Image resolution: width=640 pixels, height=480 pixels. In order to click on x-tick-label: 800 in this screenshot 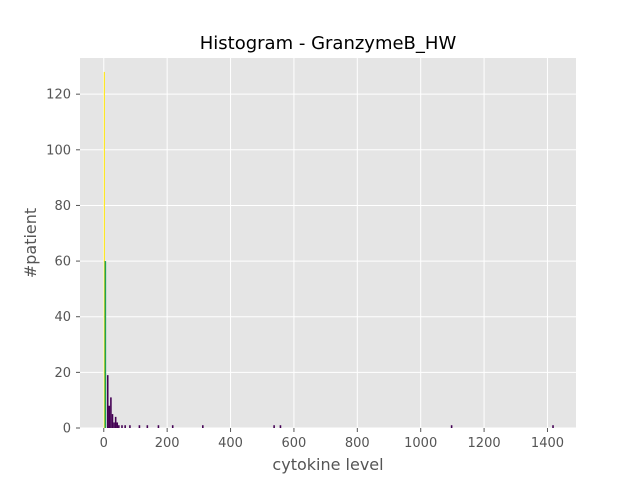, I will do `click(357, 443)`.